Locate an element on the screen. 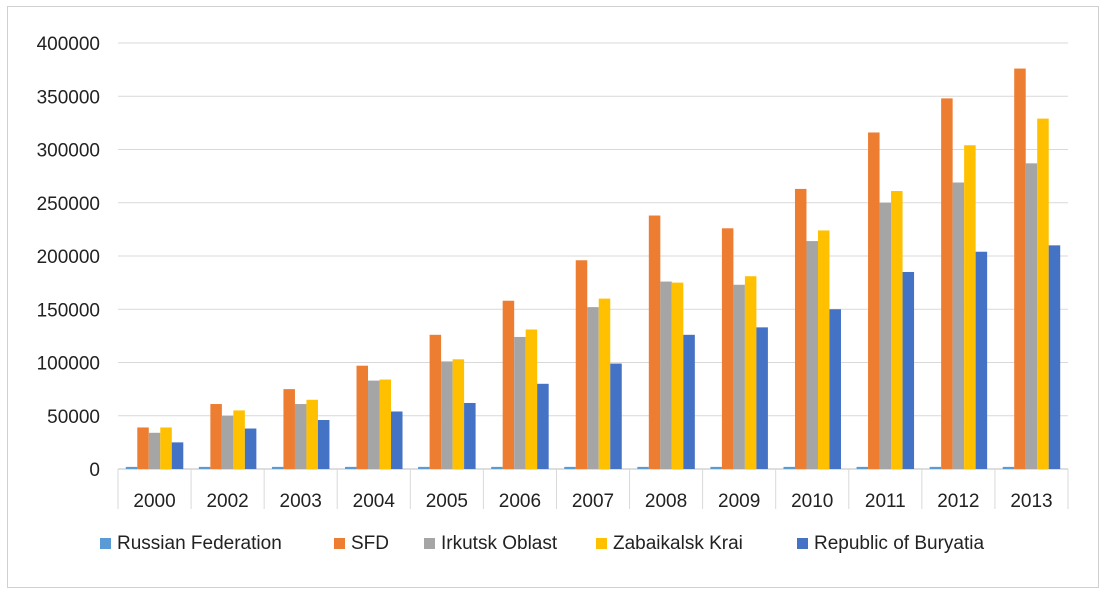 The height and width of the screenshot is (596, 1108). y-tick-label: 100000 is located at coordinates (68, 364).